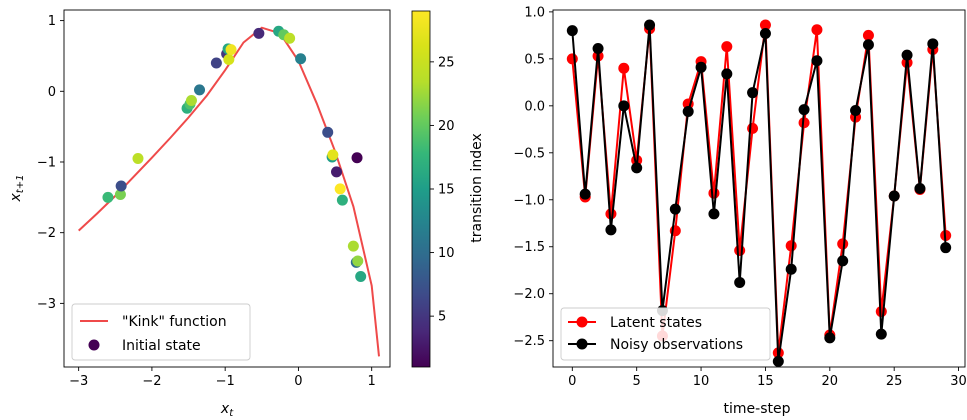  Describe the element at coordinates (225, 381) in the screenshot. I see `x-tick-label: −1` at that location.